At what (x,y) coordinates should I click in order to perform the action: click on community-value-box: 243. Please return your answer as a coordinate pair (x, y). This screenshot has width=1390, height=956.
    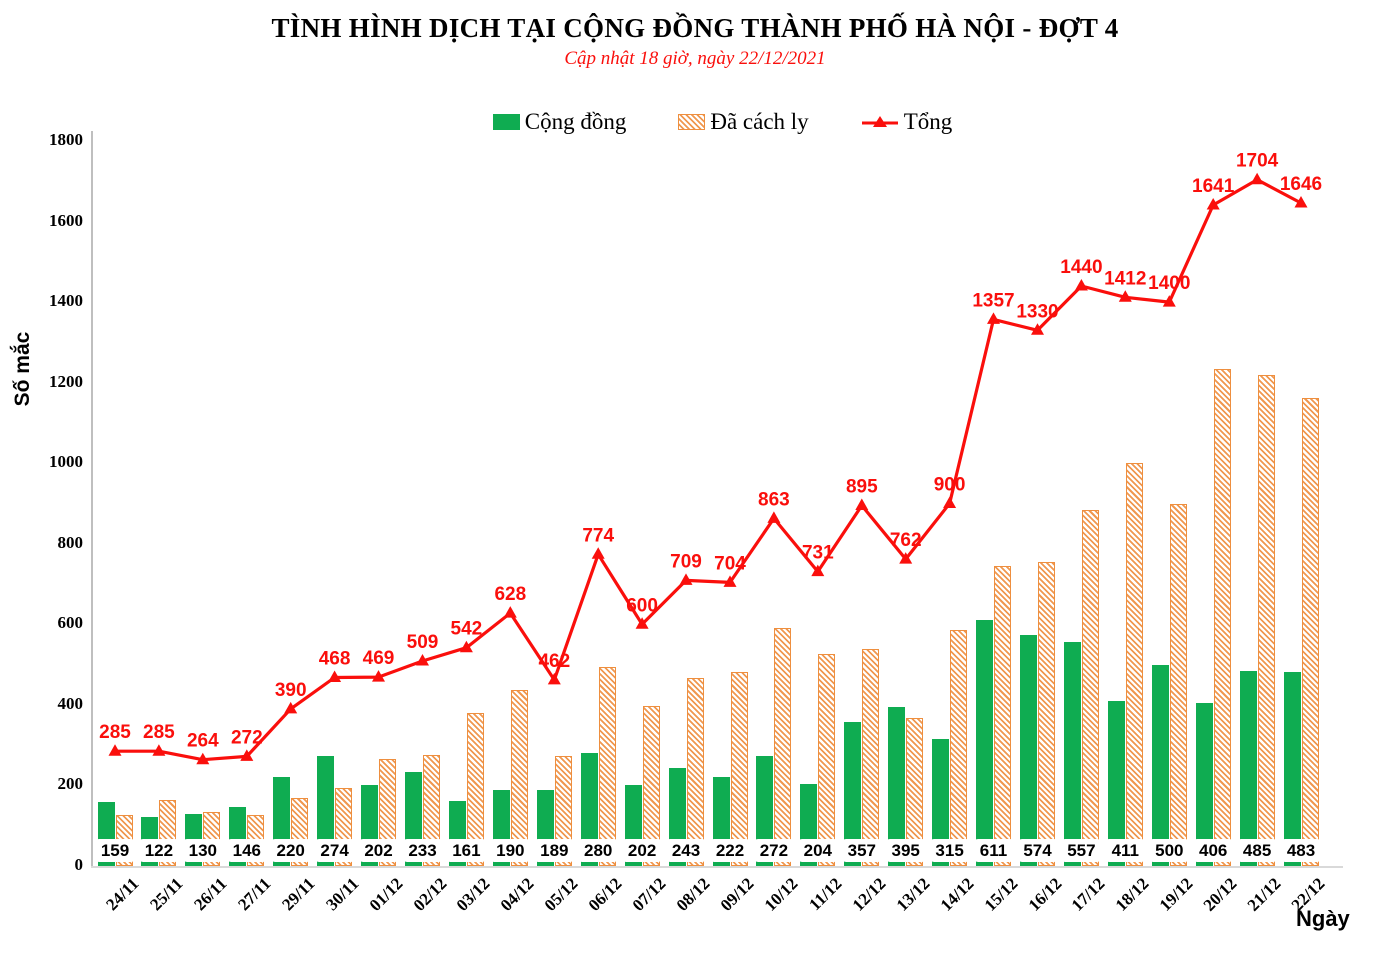
    Looking at the image, I should click on (686, 850).